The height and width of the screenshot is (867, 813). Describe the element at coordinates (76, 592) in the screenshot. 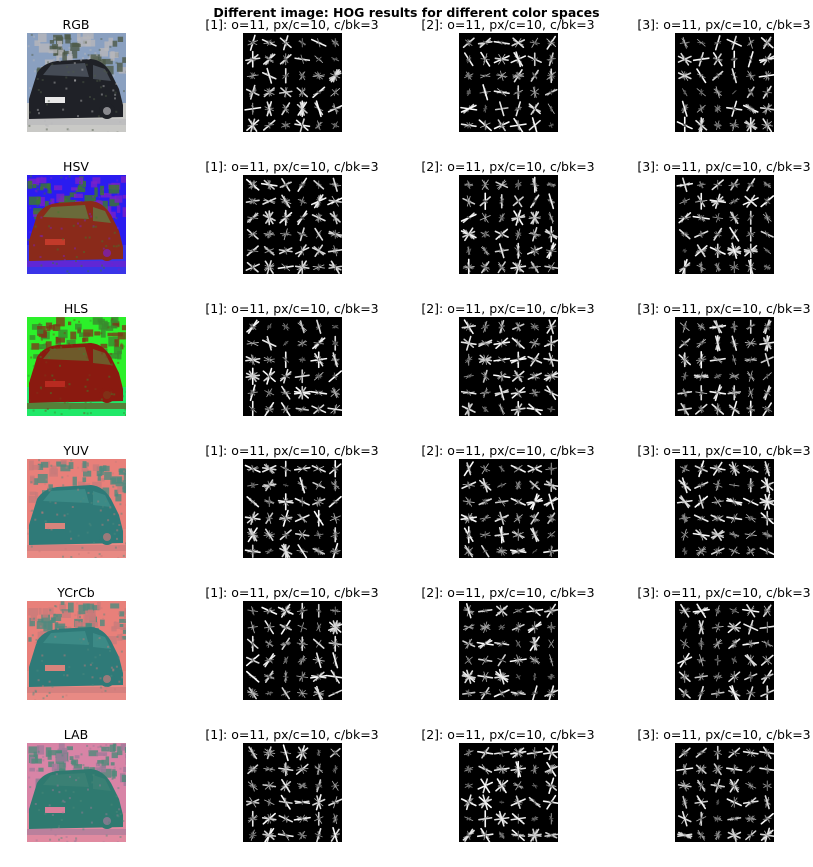

I see `color-space-label: YCrCb` at that location.